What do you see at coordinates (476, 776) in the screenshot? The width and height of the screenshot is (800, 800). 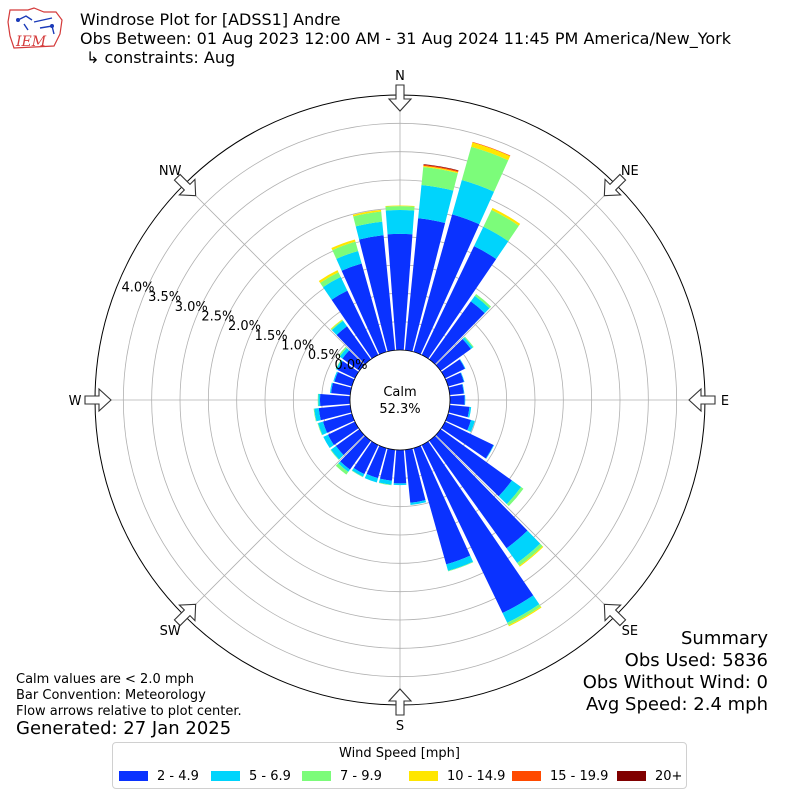 I see `legend-label: 10 - 14.9` at bounding box center [476, 776].